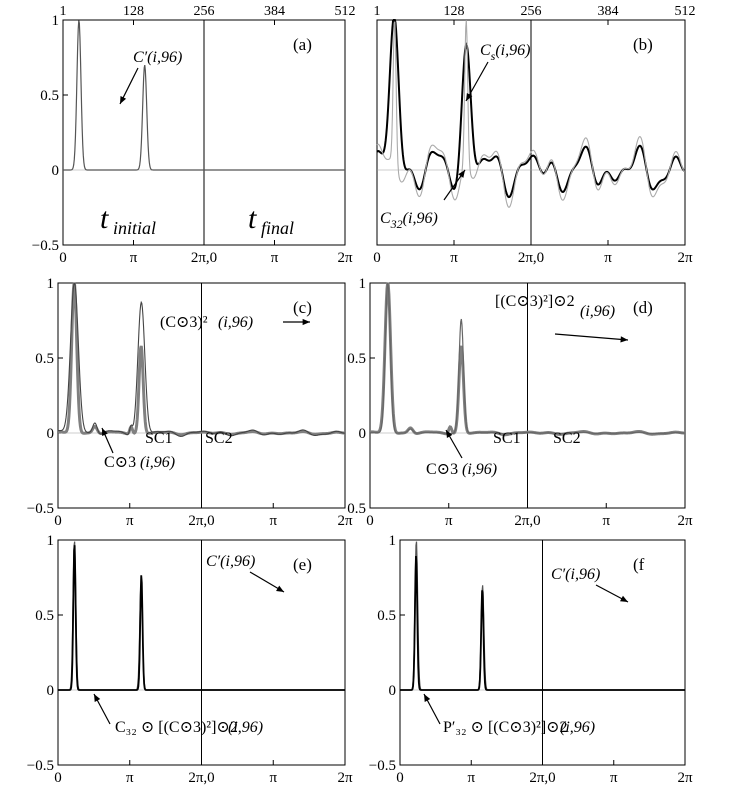  What do you see at coordinates (302, 307) in the screenshot?
I see `panel-label: (c)` at bounding box center [302, 307].